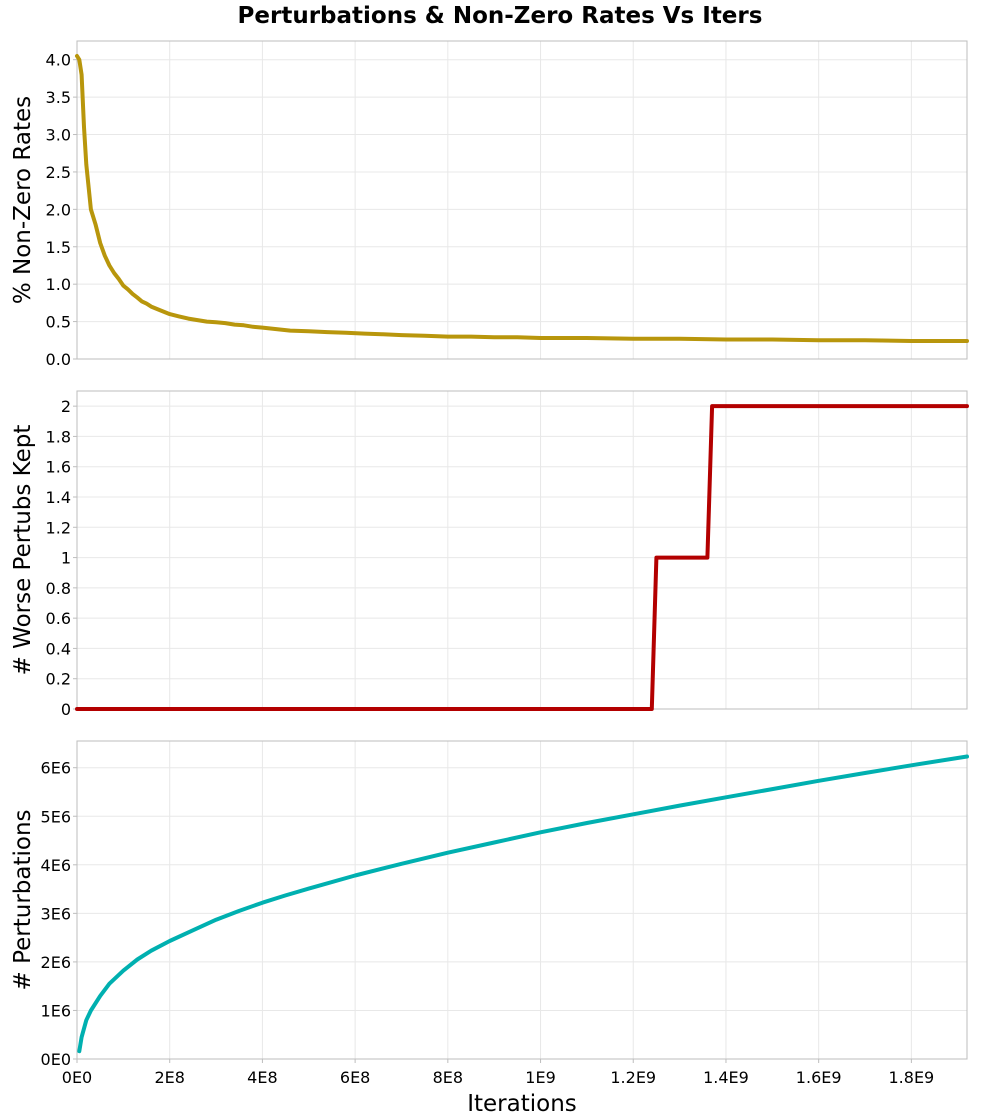  What do you see at coordinates (66, 406) in the screenshot?
I see `y-tick-label: 2` at bounding box center [66, 406].